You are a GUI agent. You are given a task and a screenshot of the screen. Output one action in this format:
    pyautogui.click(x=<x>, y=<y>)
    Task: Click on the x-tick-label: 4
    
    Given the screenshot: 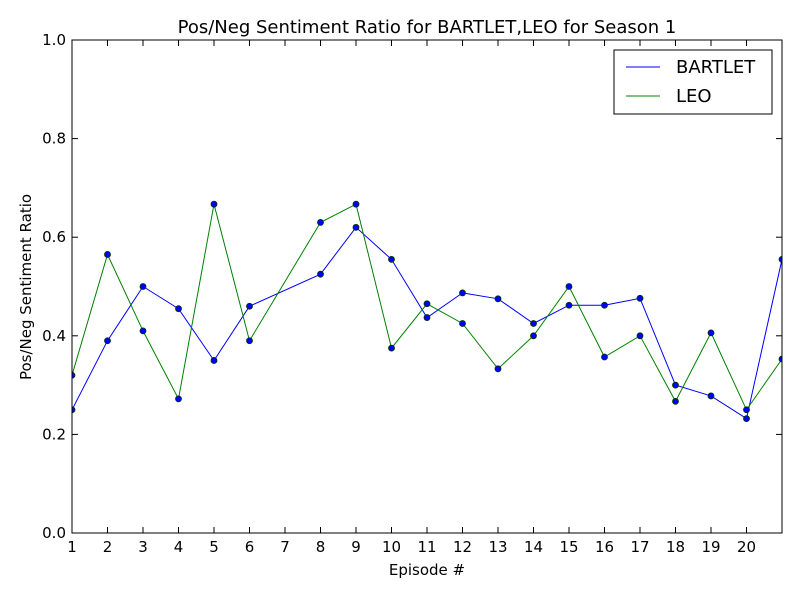 What is the action you would take?
    pyautogui.click(x=179, y=547)
    